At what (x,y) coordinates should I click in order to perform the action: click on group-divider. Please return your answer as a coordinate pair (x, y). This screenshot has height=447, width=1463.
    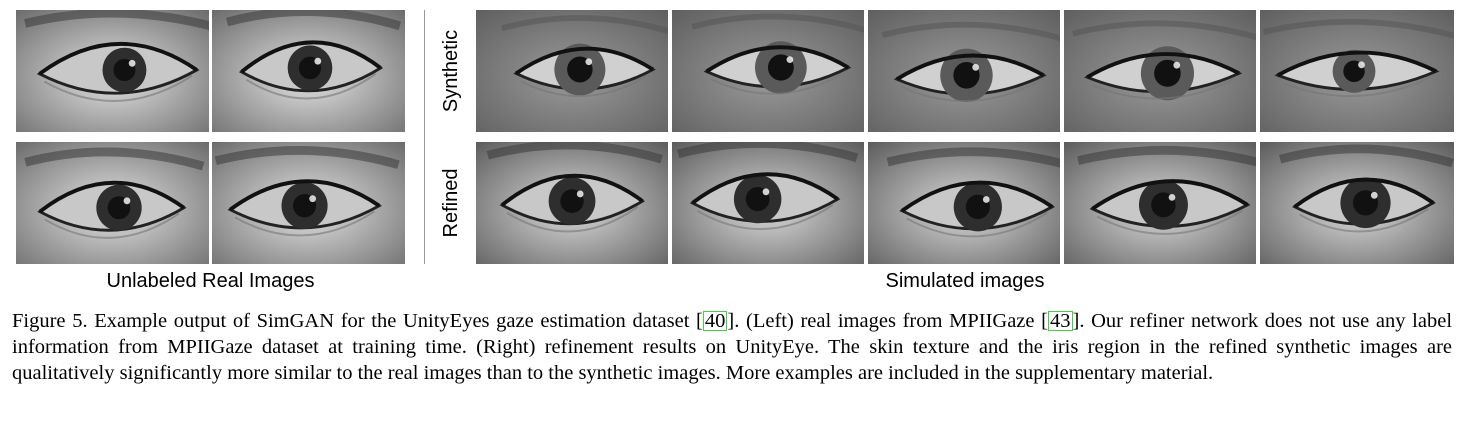
    Looking at the image, I should click on (424, 137).